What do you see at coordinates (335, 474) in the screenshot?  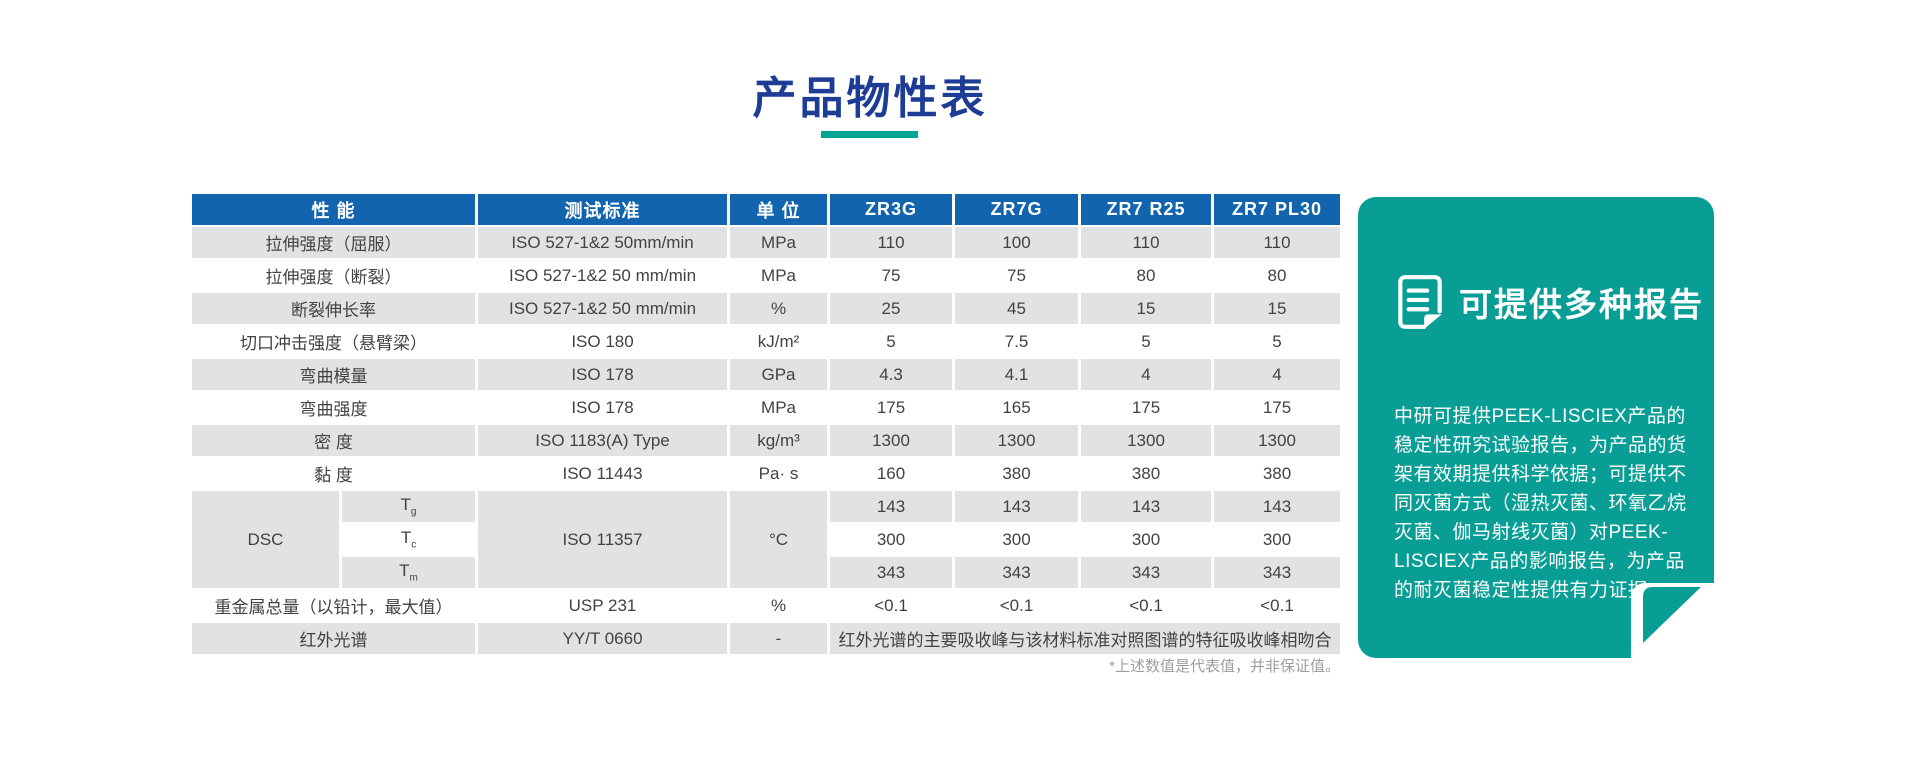 I see `table-cell: 黏 度` at bounding box center [335, 474].